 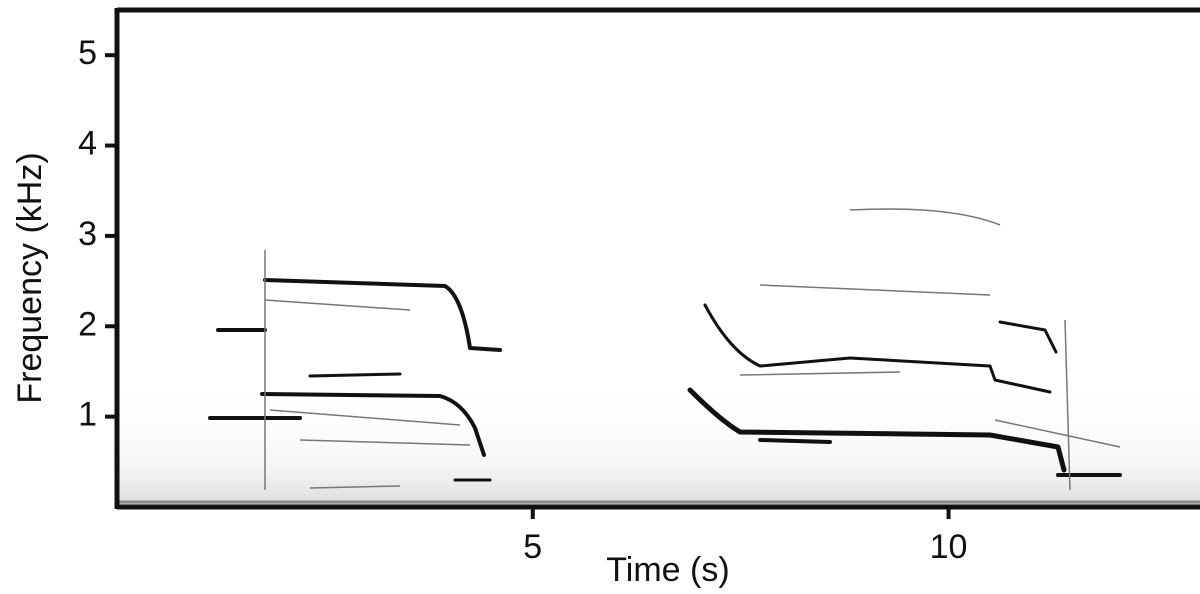 I want to click on y-tick-label: 3, so click(x=87, y=234).